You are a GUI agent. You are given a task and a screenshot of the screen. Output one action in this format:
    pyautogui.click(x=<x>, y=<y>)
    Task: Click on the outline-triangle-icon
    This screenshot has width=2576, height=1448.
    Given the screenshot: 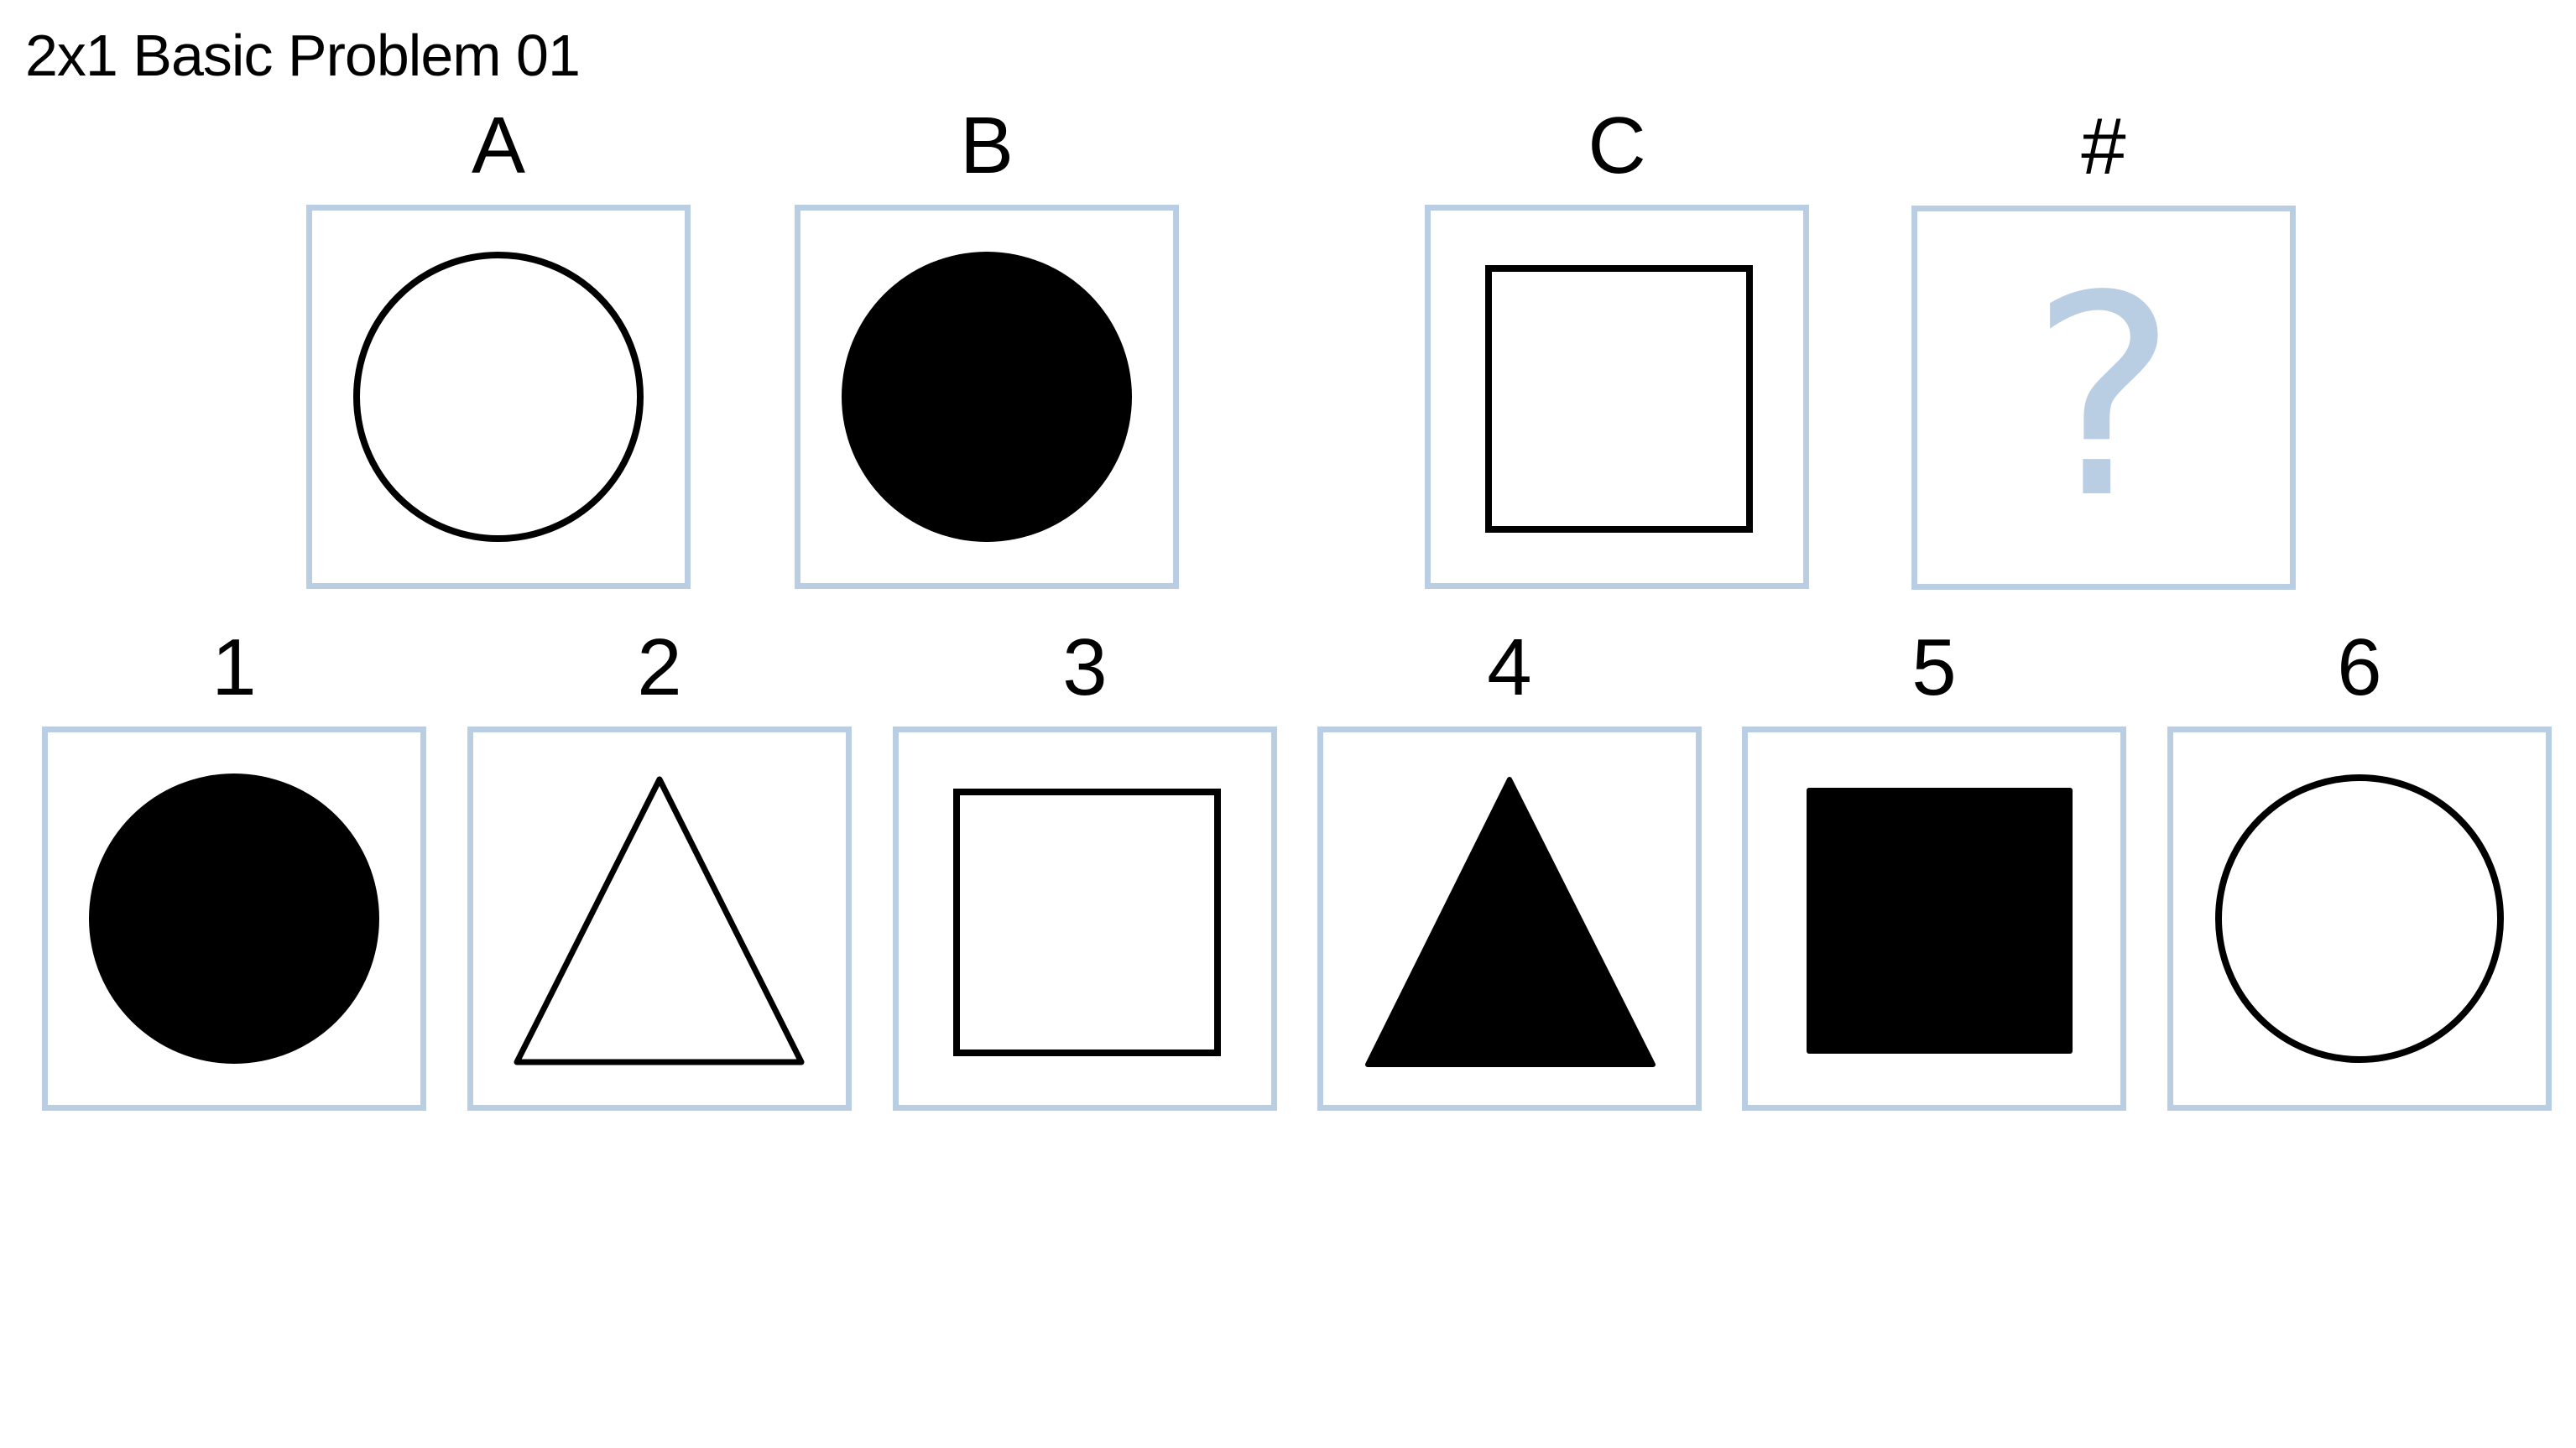 What is the action you would take?
    pyautogui.click(x=659, y=921)
    